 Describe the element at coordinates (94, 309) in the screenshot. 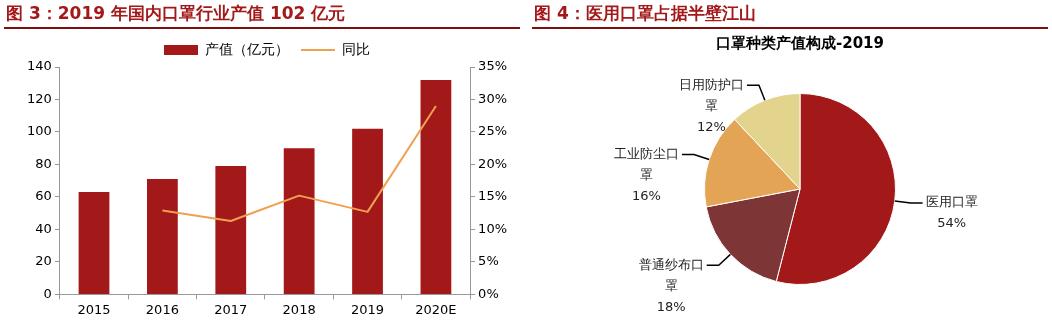

I see `x-tick-label: 2015` at that location.